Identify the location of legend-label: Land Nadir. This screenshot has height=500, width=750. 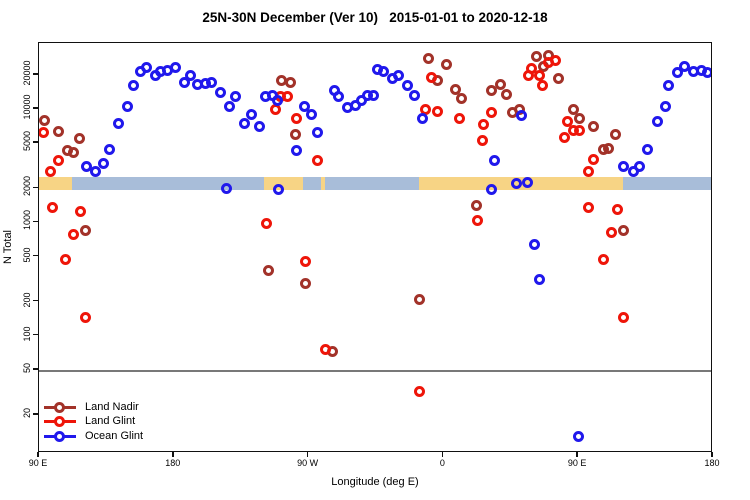
(112, 406).